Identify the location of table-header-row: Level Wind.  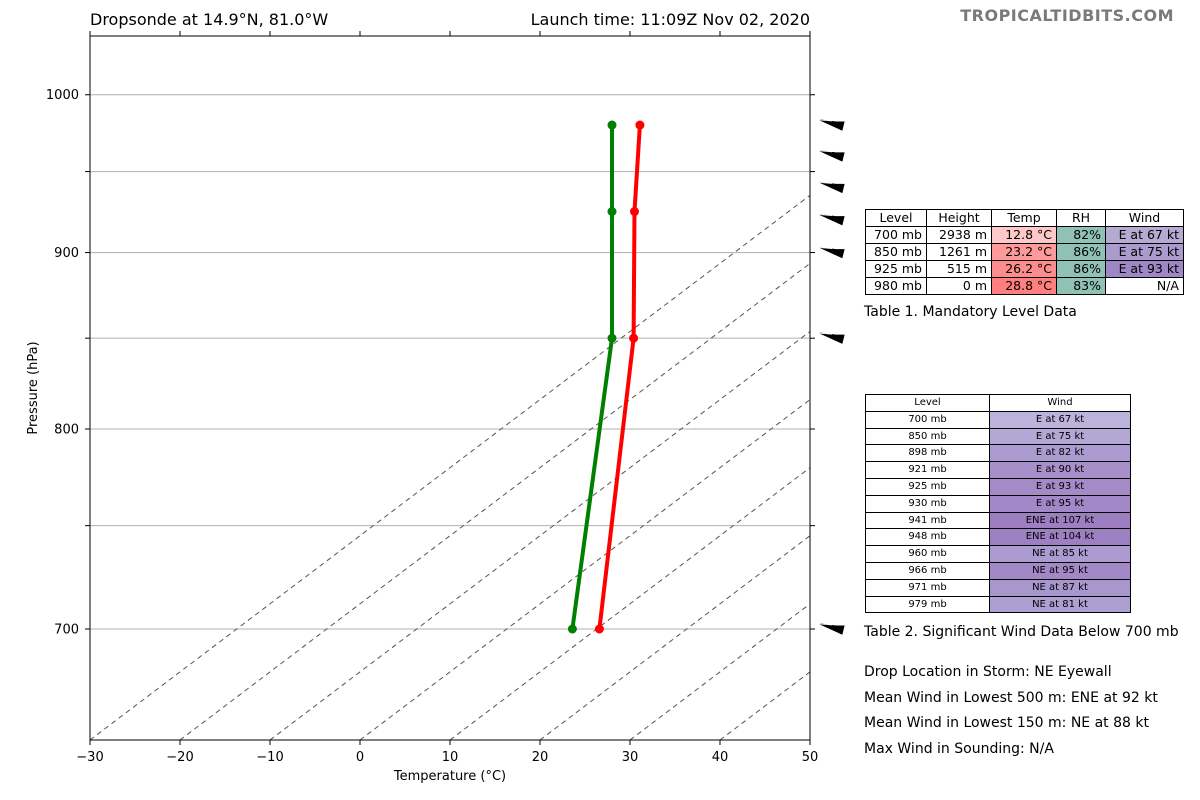
(998, 403).